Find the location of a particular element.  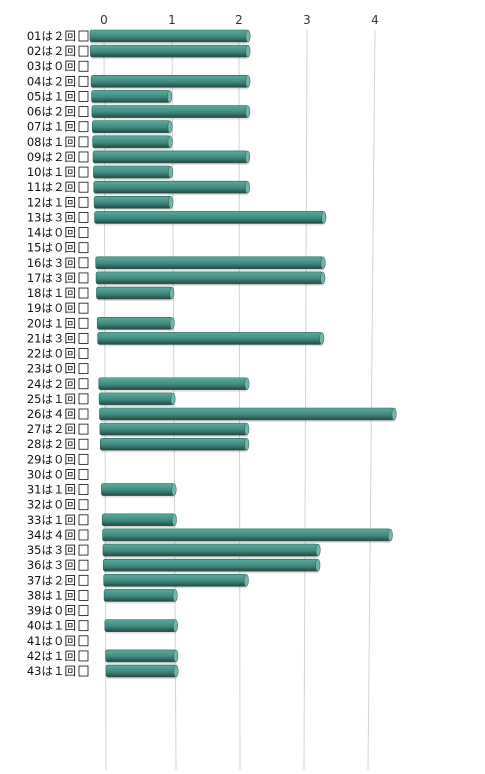

category-label: 38は１回 is located at coordinates (51, 595).